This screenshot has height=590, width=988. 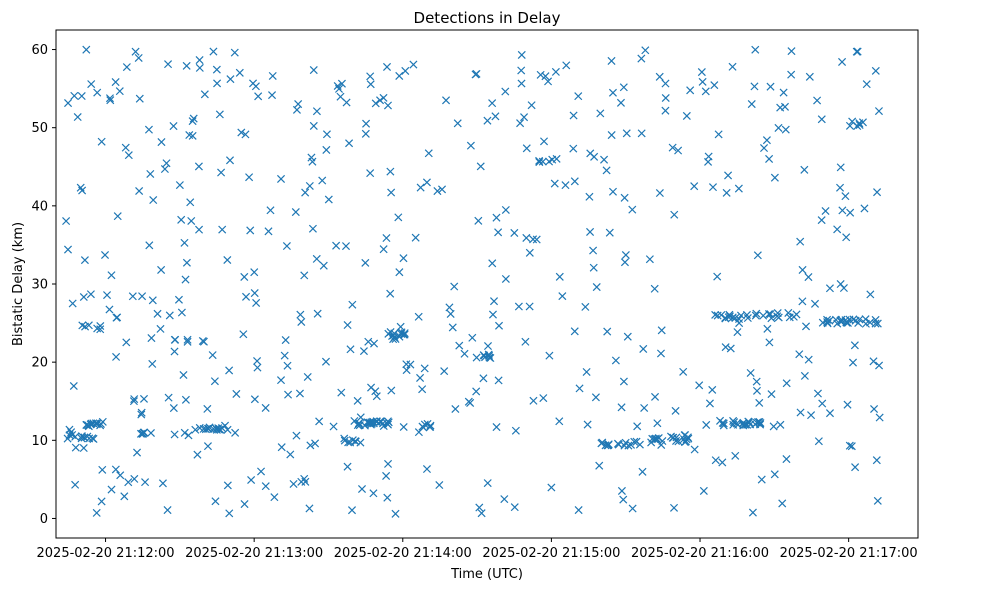 What do you see at coordinates (39, 128) in the screenshot?
I see `y-tick-label: 50` at bounding box center [39, 128].